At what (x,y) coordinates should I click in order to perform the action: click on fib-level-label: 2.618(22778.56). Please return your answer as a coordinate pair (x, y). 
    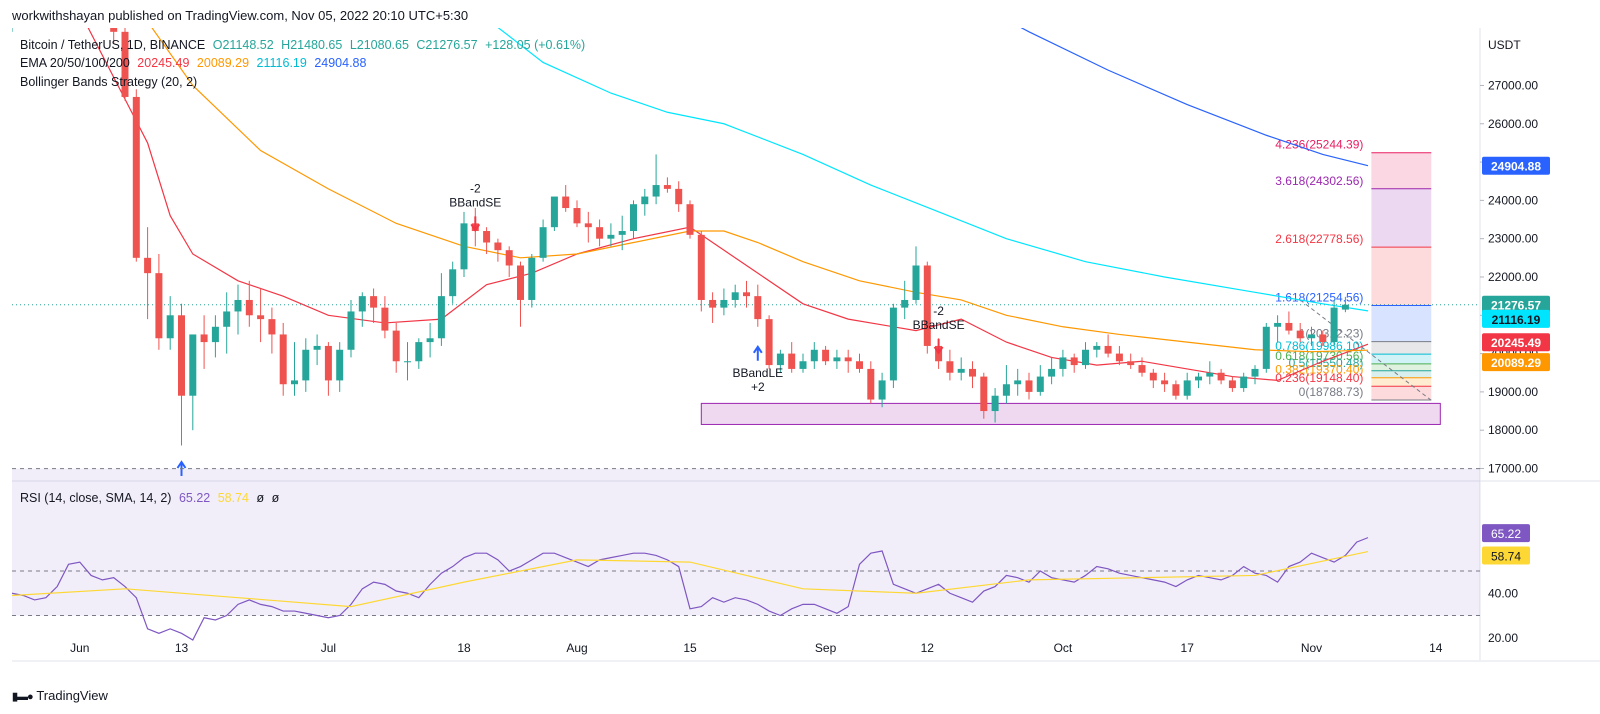
    Looking at the image, I should click on (1319, 239).